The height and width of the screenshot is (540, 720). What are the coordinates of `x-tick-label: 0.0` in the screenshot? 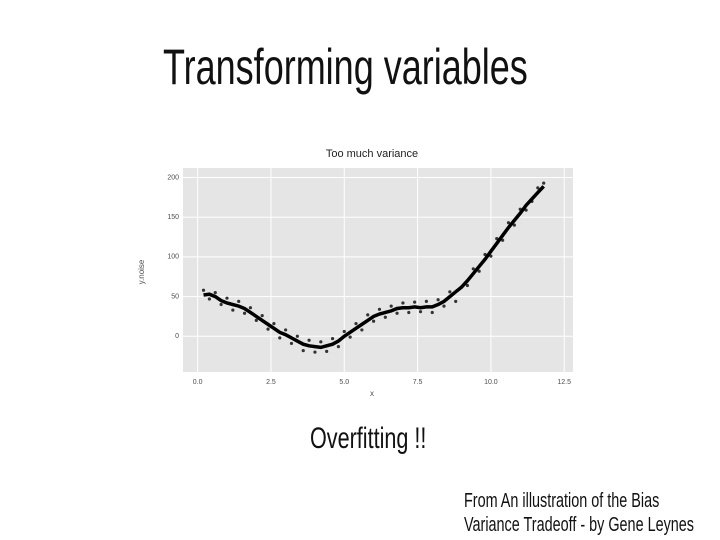 It's located at (198, 382).